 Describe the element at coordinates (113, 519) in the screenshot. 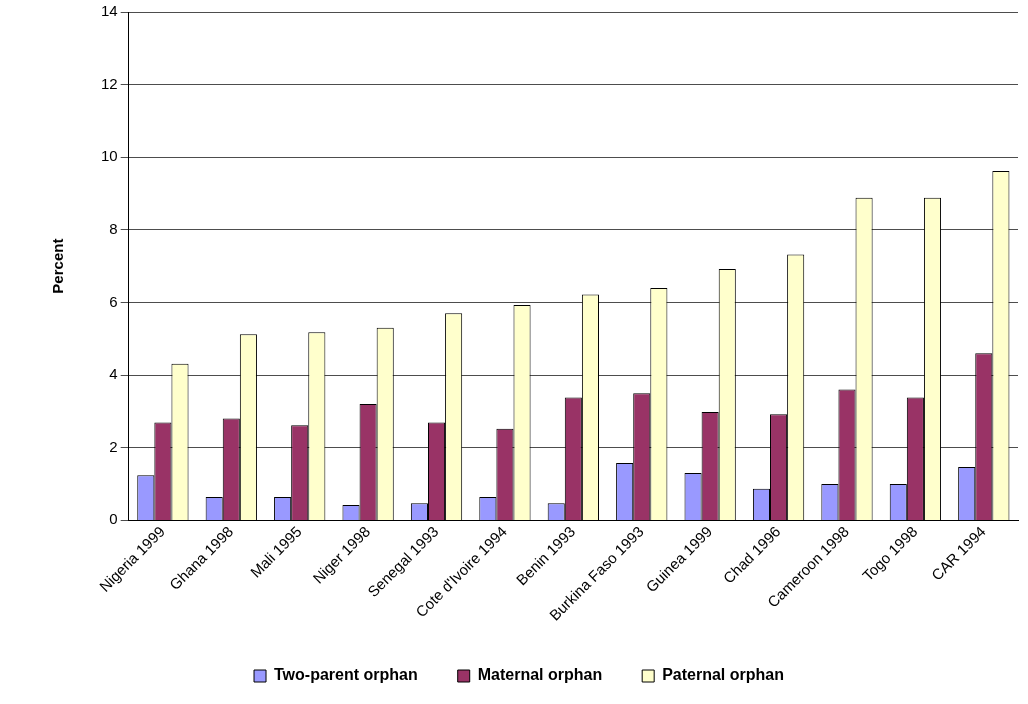

I see `y-tick-label: 0` at that location.